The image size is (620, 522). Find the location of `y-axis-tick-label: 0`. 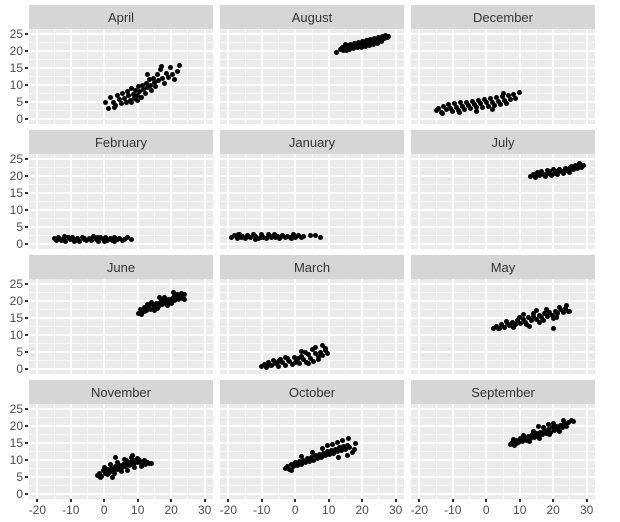

y-axis-tick-label: 0 is located at coordinates (19, 244).